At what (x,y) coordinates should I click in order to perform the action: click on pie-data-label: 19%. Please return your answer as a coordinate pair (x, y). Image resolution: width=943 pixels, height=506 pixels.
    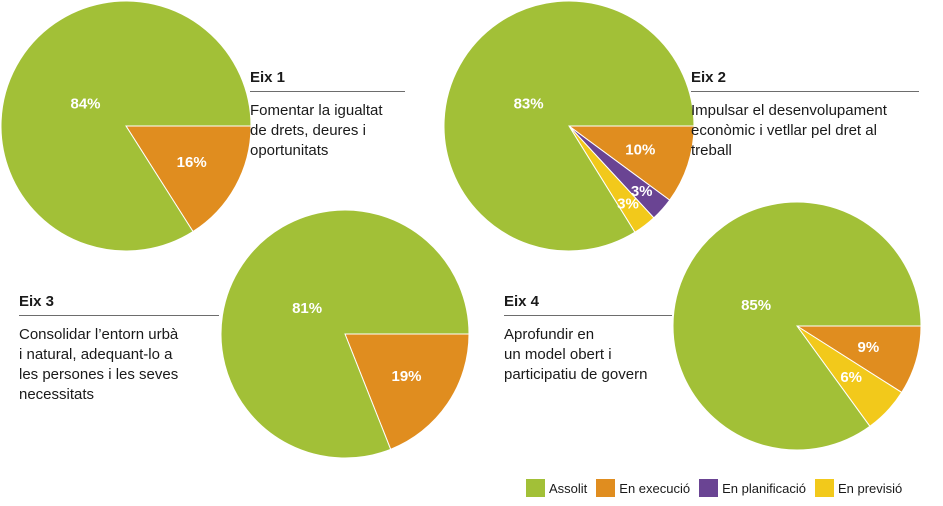
    Looking at the image, I should click on (406, 376).